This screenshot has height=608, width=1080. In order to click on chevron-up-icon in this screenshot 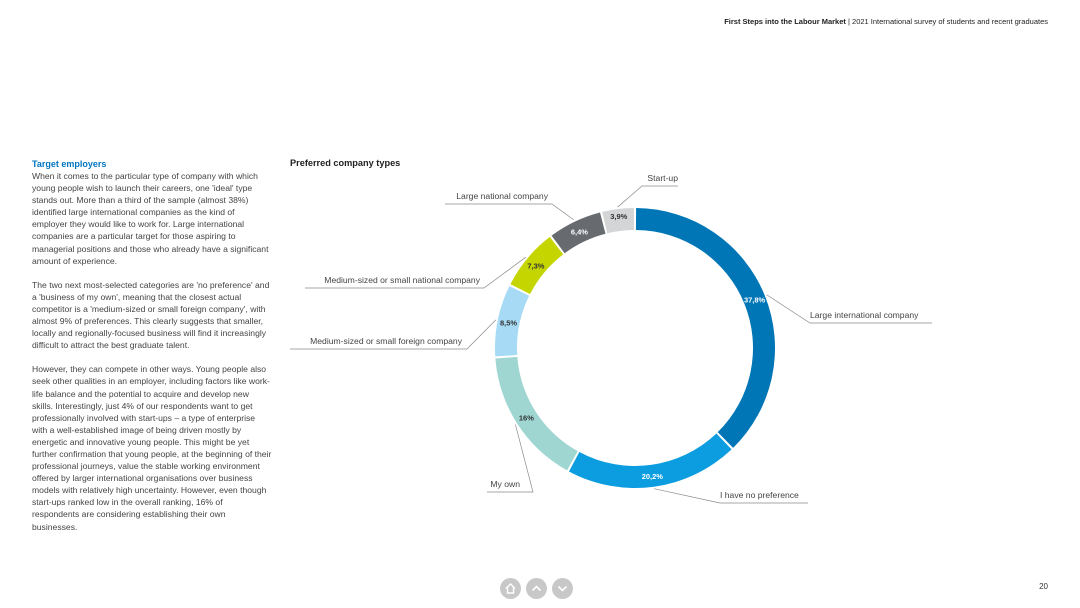, I will do `click(536, 588)`.